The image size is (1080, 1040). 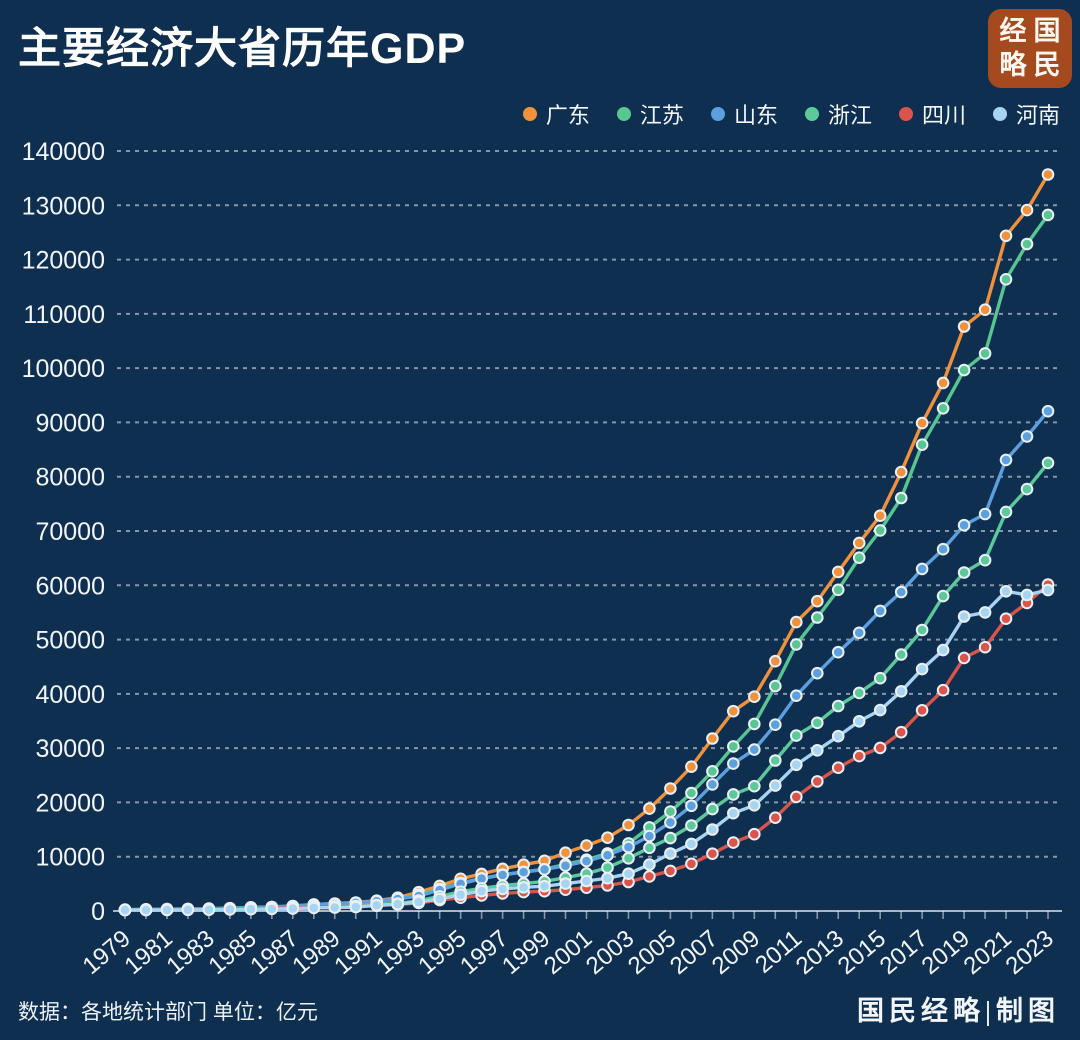 I want to click on data-point-henan-2019, so click(x=964, y=616).